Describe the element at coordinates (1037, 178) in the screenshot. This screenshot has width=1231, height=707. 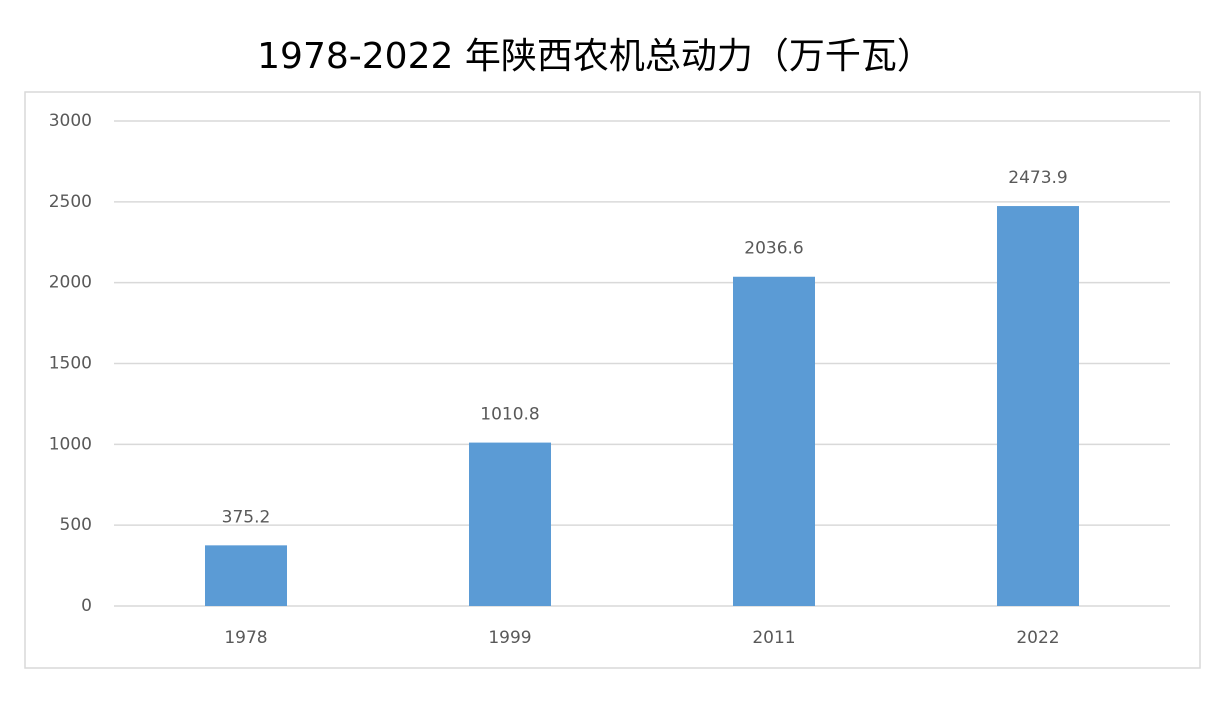
I see `data-label: 2473.9` at that location.